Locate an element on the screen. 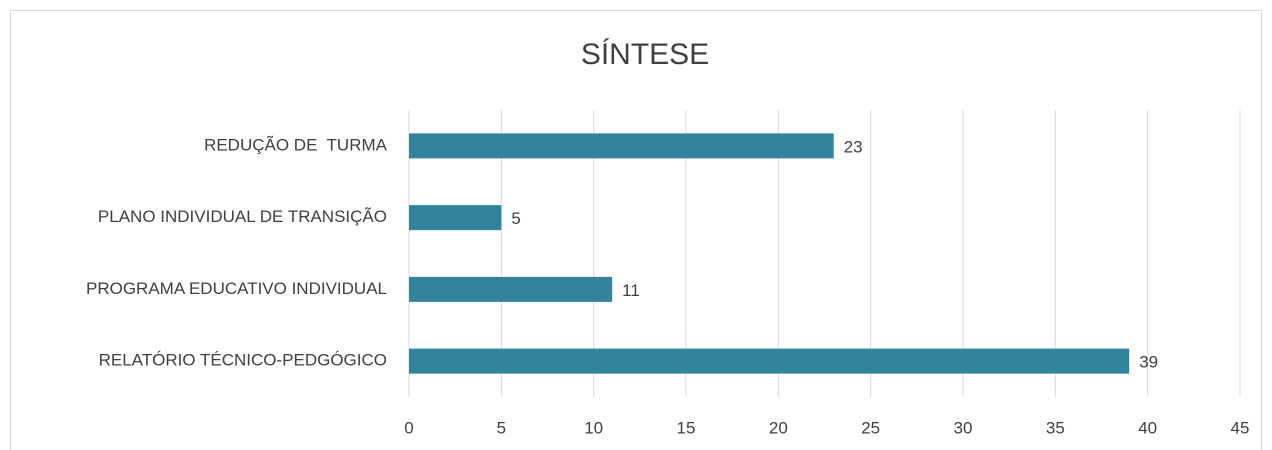 The image size is (1272, 450). y-tick-label: PROGRAMA EDUCATIVO INDIVIDUAL is located at coordinates (236, 288).